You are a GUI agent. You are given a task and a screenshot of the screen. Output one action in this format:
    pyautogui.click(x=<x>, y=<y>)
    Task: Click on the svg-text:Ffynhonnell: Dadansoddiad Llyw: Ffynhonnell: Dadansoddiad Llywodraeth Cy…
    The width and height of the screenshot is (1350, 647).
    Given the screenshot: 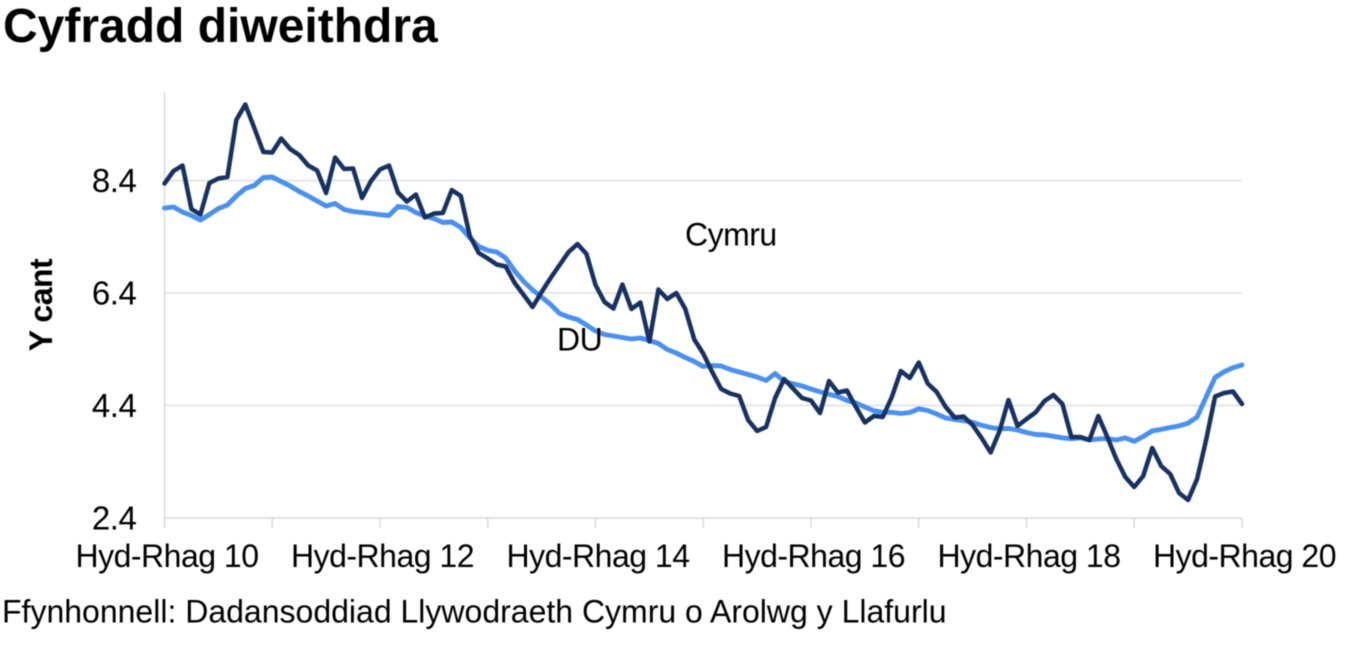 What is the action you would take?
    pyautogui.click(x=474, y=612)
    